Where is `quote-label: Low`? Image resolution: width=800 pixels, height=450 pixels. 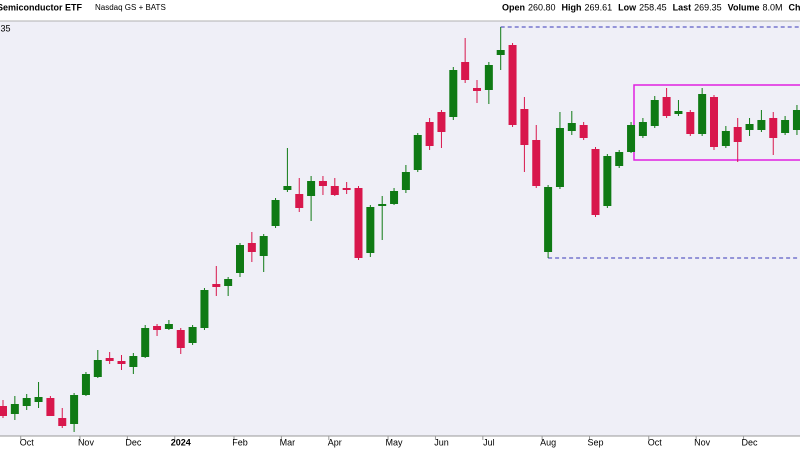 quote-label: Low is located at coordinates (627, 7).